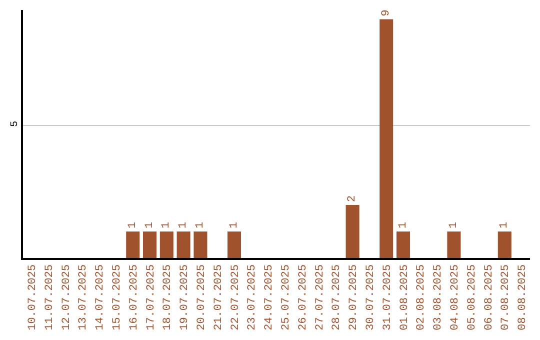  What do you see at coordinates (15, 123) in the screenshot?
I see `y-tick-label: 5` at bounding box center [15, 123].